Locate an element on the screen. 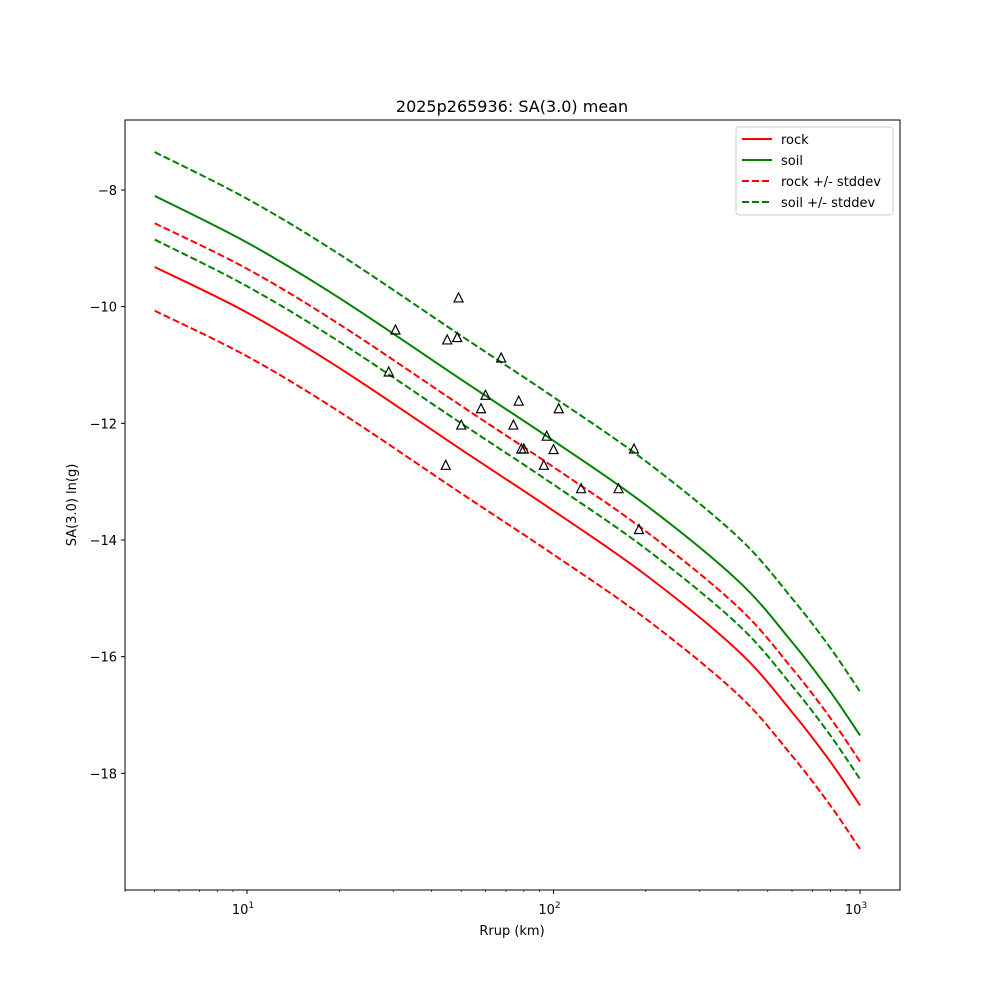  y-tick-label: −12 is located at coordinates (103, 424).